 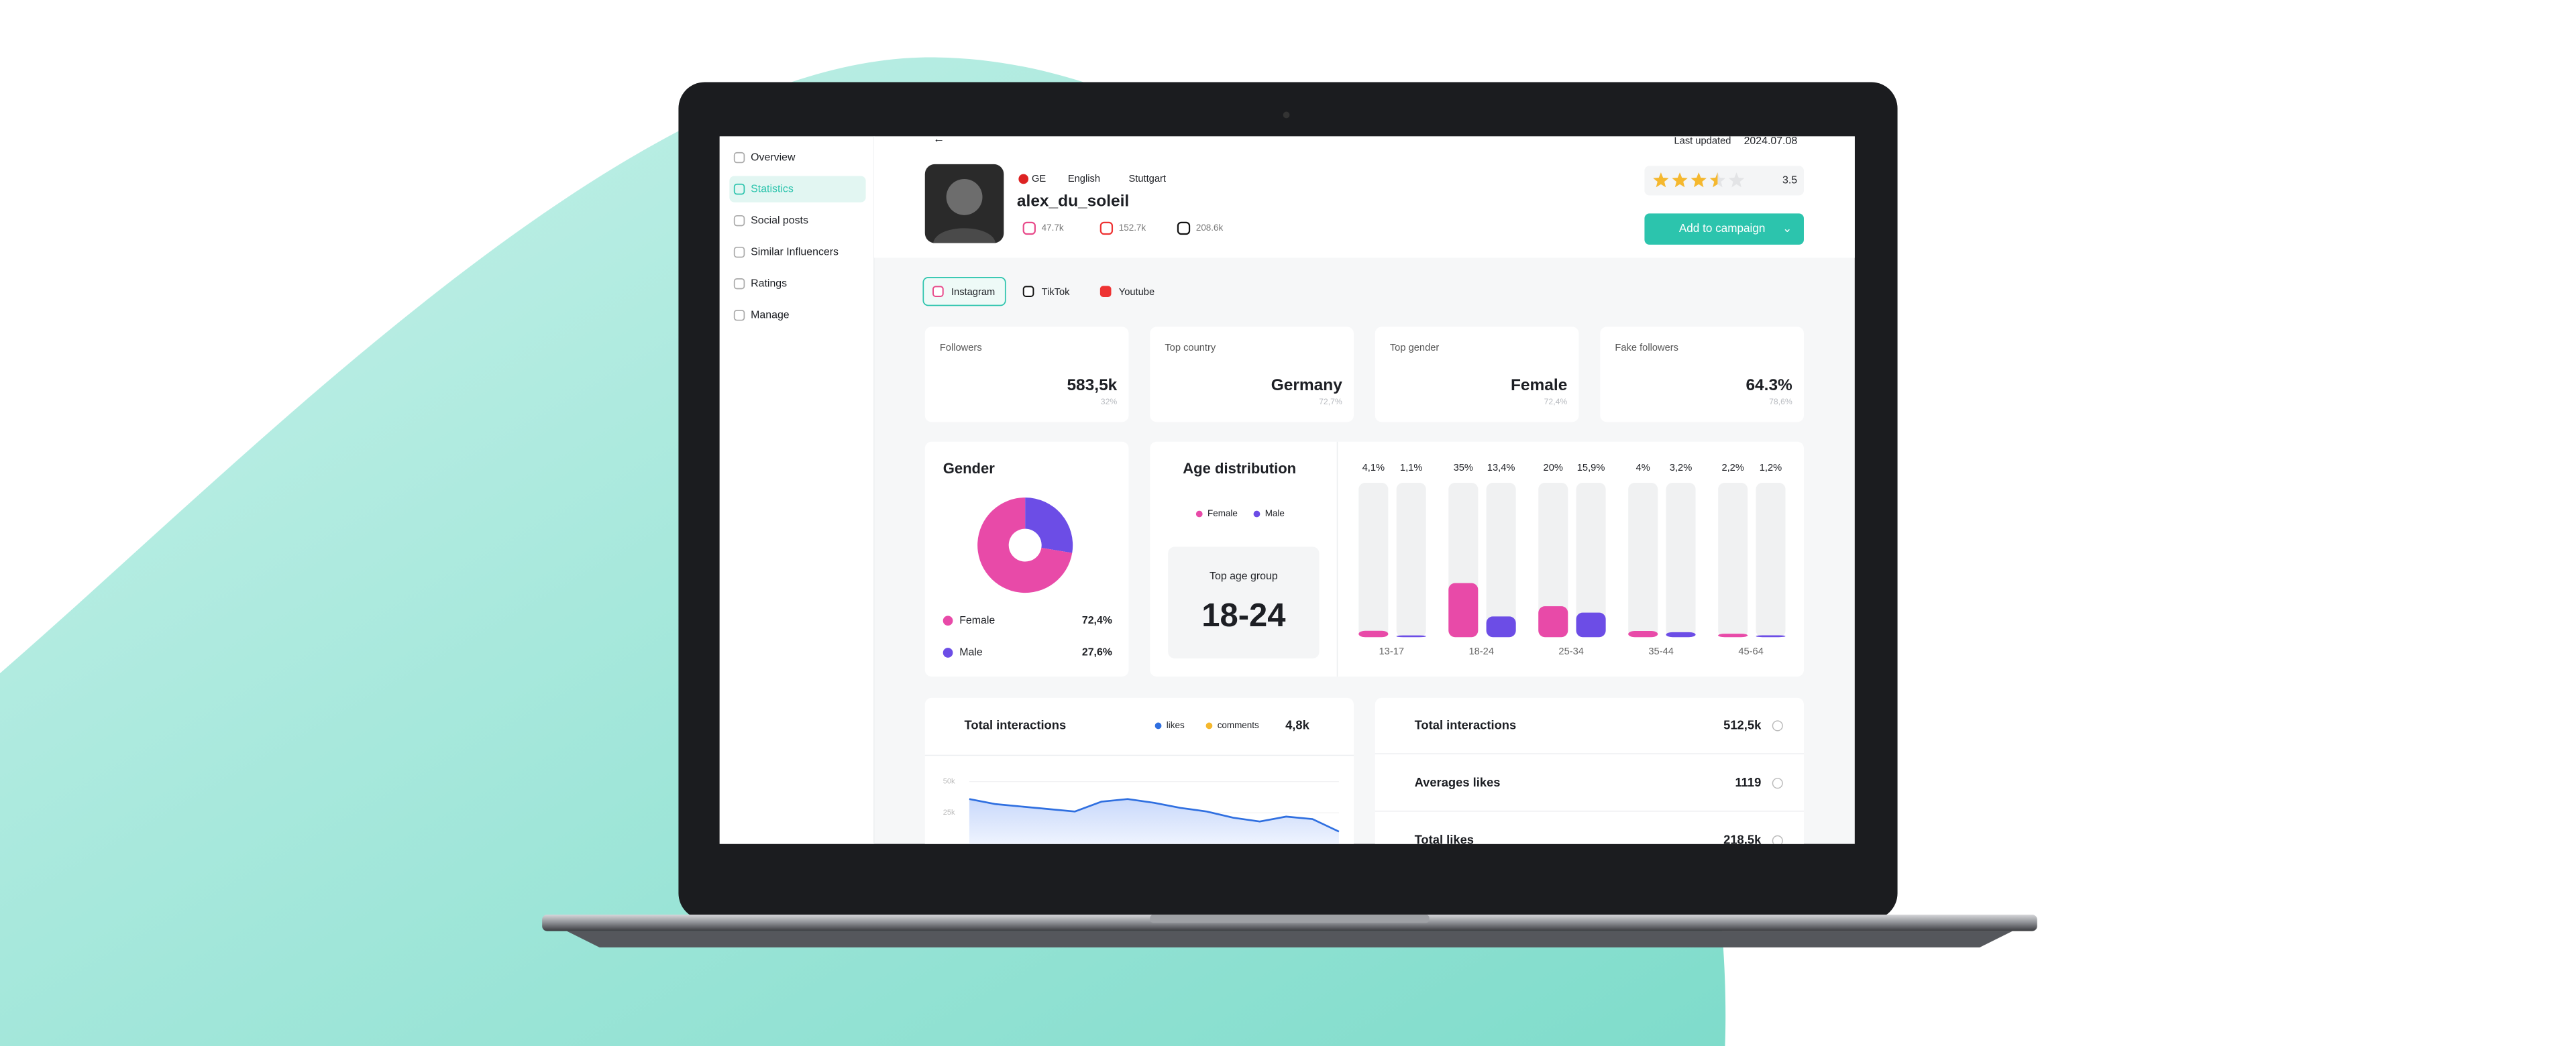 I want to click on stat-value: 583,5k, so click(x=1092, y=385).